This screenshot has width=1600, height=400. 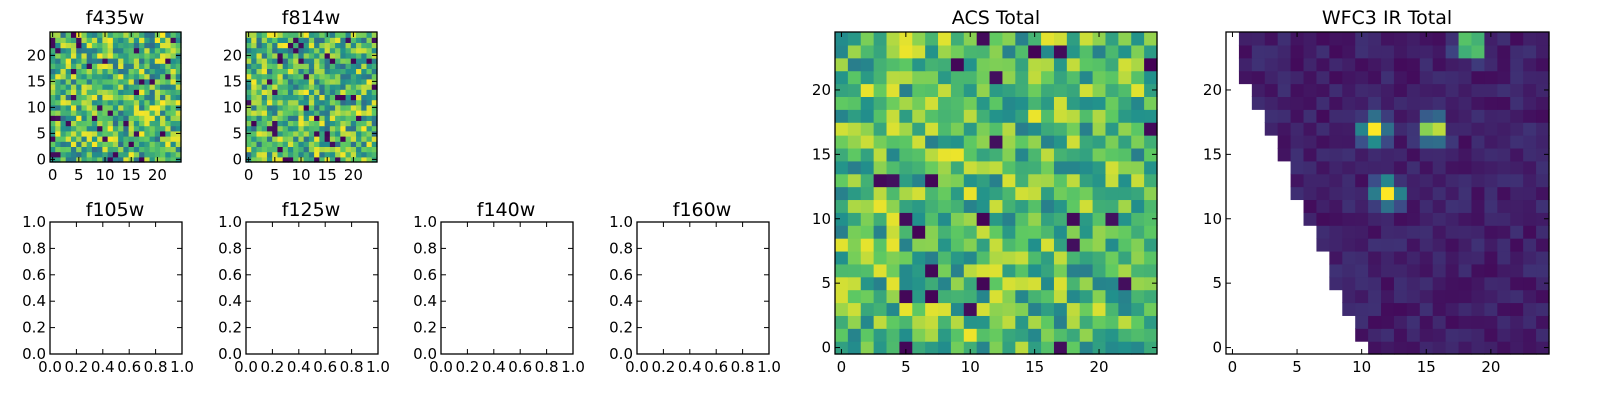 I want to click on x-tick-label: 0.0, so click(x=441, y=367).